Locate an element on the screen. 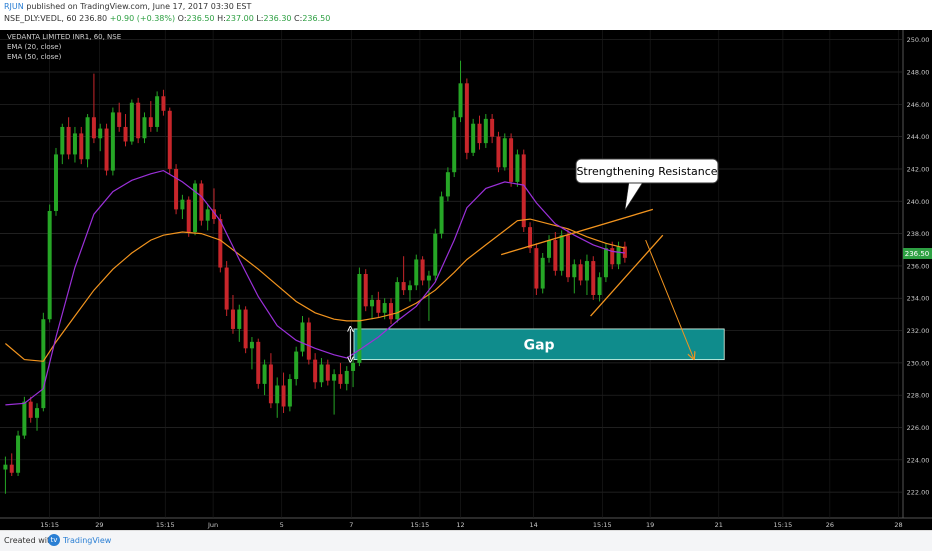  close-value: 236.50 is located at coordinates (316, 18).